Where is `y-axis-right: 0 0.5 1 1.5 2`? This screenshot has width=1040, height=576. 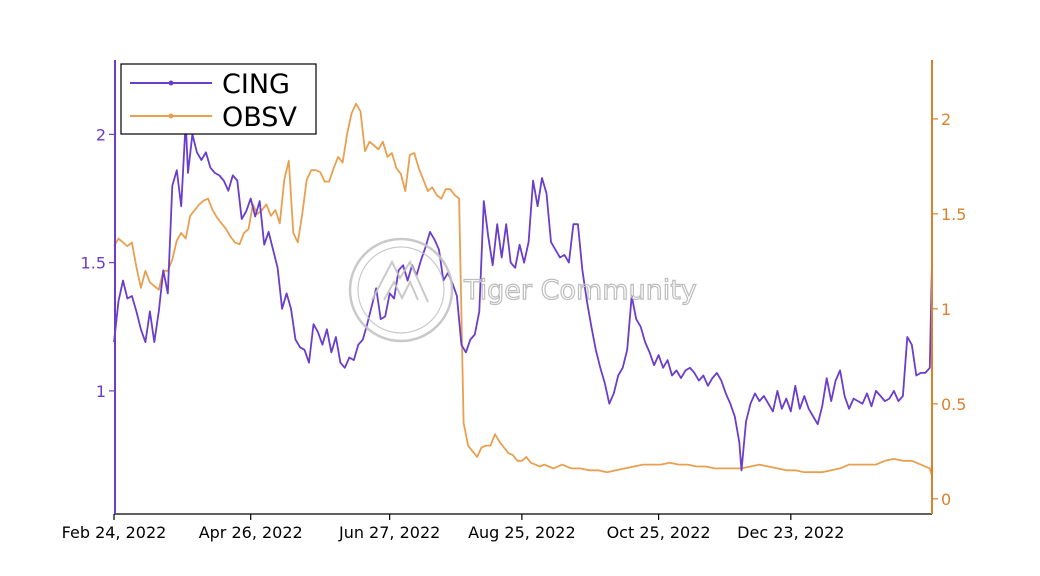
y-axis-right: 0 0.5 1 1.5 2 is located at coordinates (948, 287).